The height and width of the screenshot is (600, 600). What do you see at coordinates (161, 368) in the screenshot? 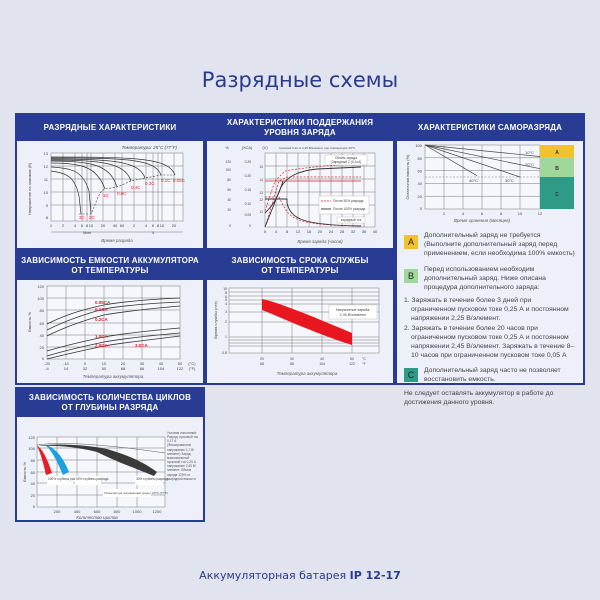
I see `svg-text: 104` at bounding box center [161, 368].